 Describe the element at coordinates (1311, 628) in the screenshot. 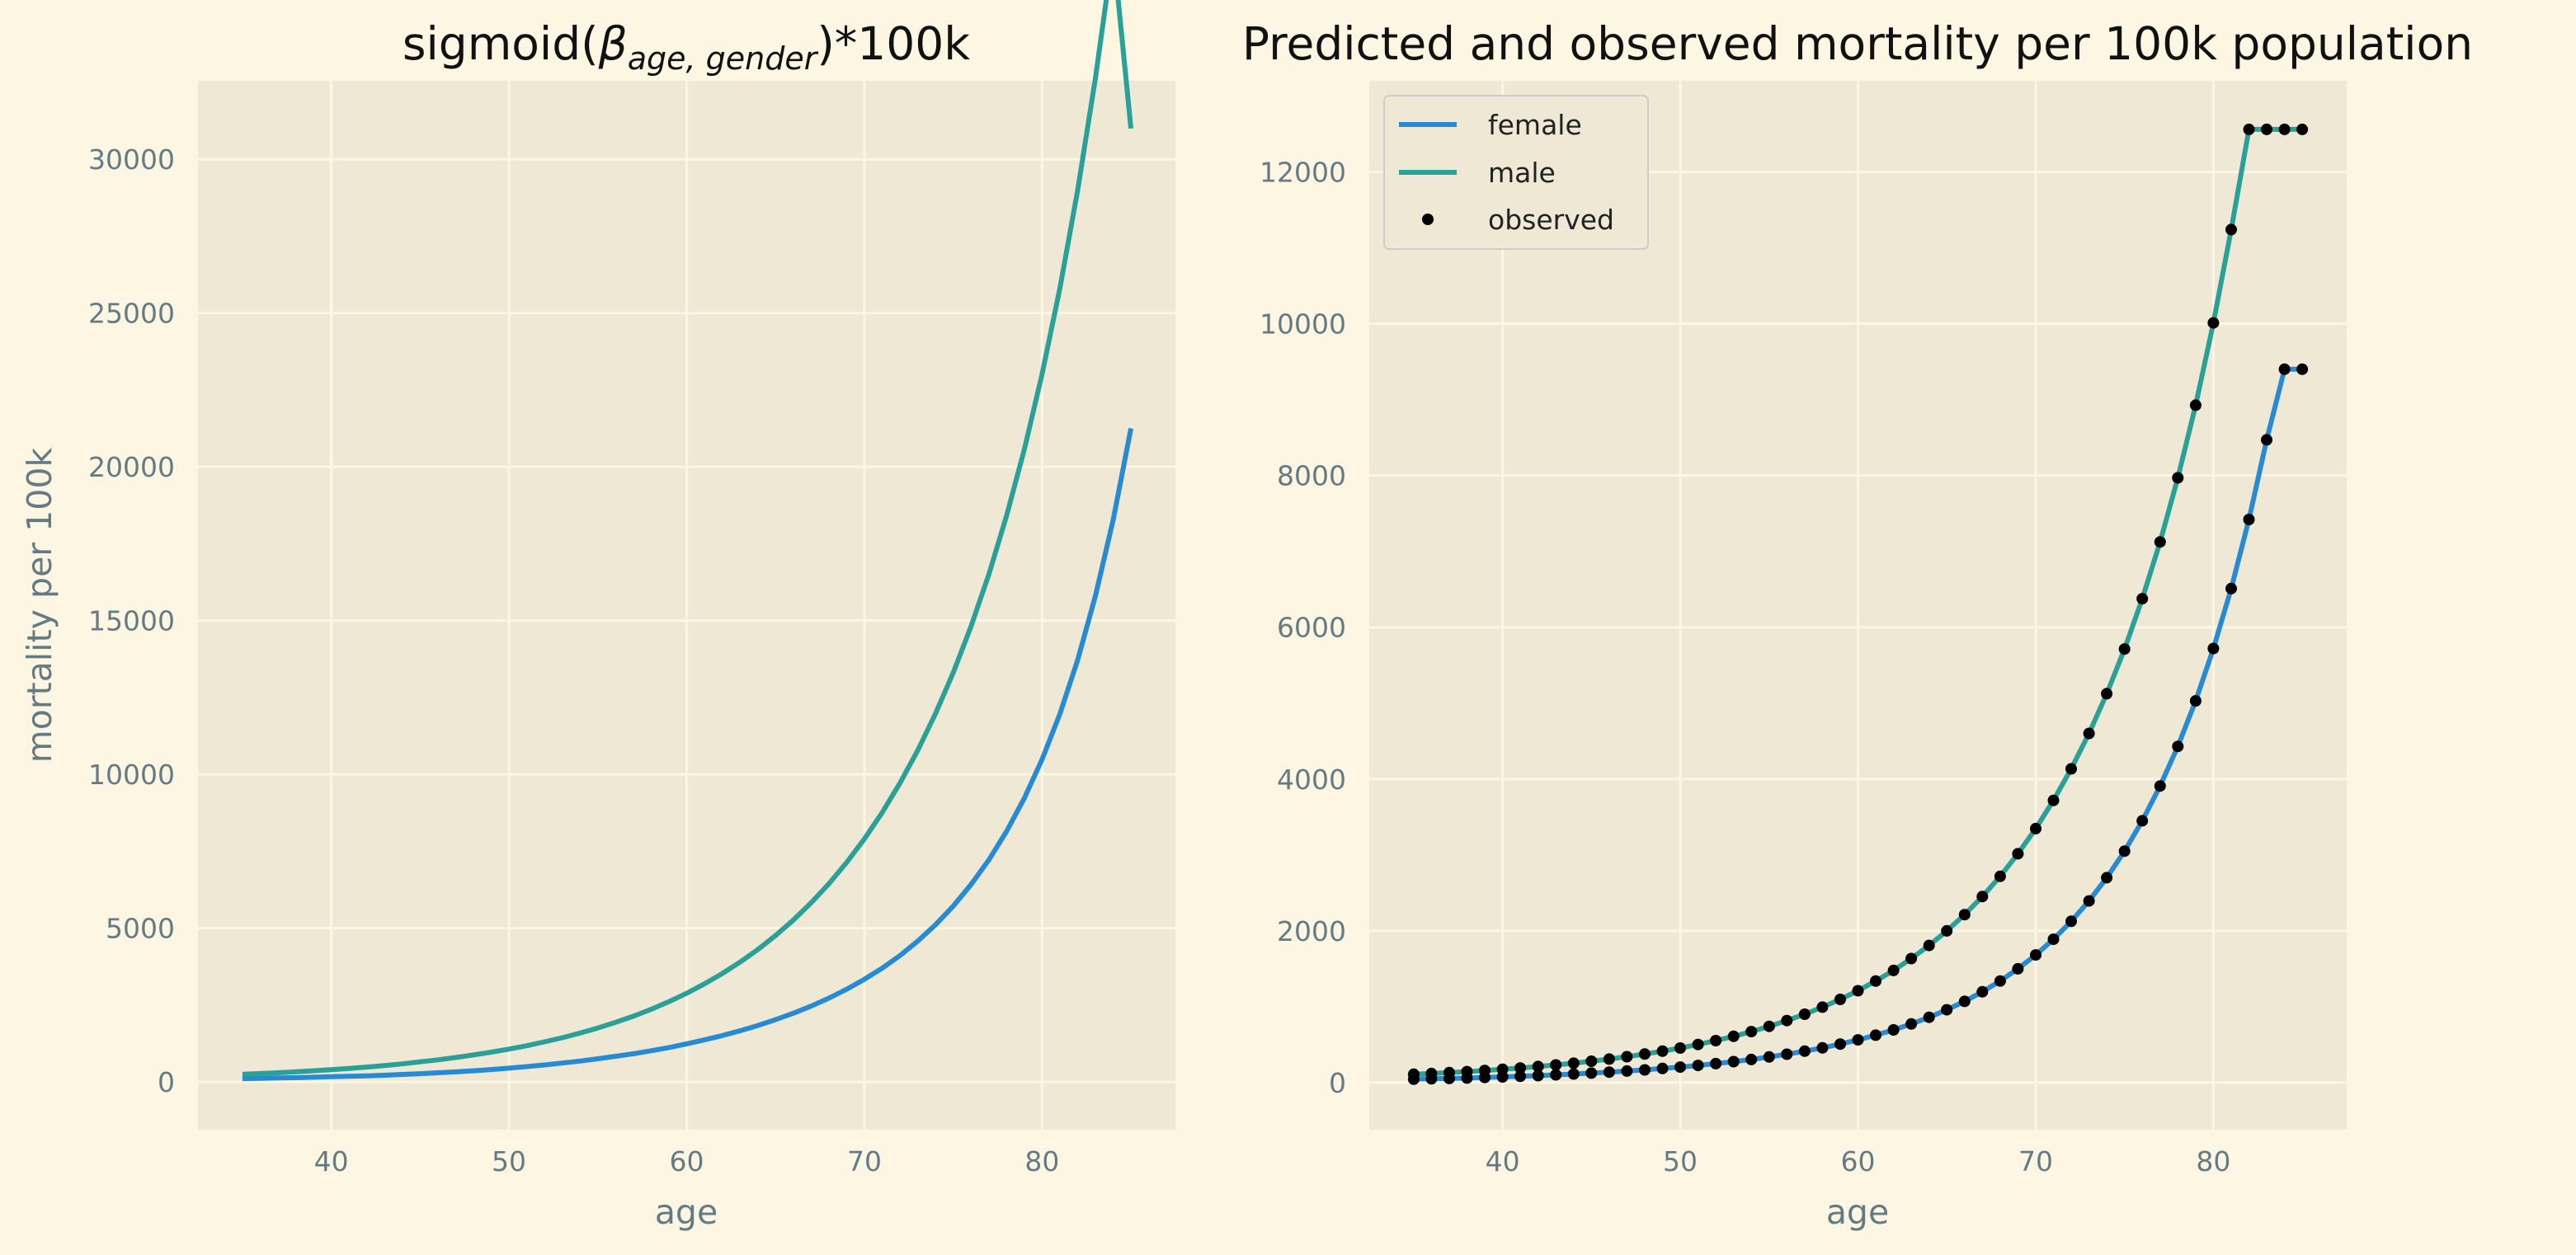

I see `right-y-tick-label: 6000` at that location.